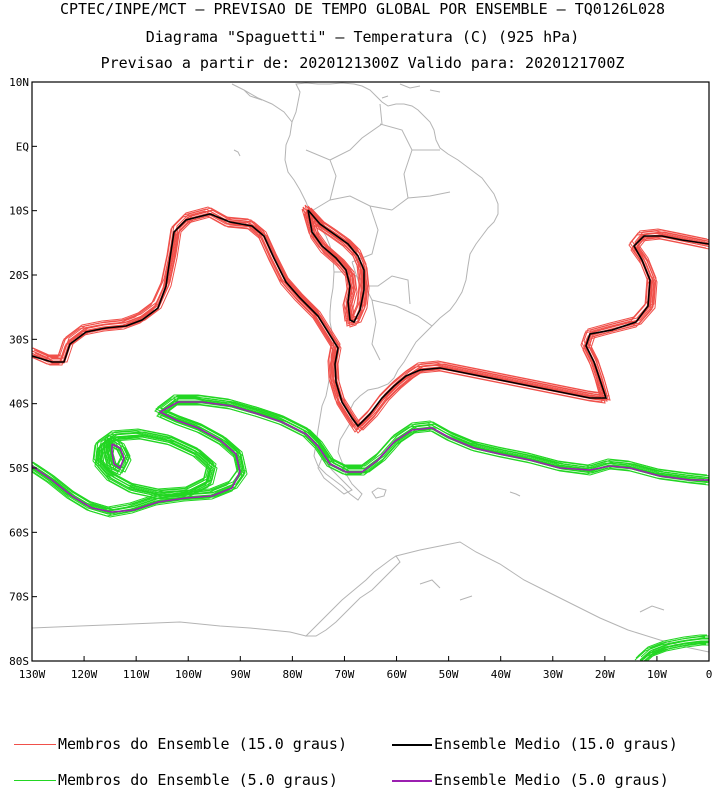 Image resolution: width=725 pixels, height=792 pixels. Describe the element at coordinates (19, 82) in the screenshot. I see `lat-label: 10N` at that location.